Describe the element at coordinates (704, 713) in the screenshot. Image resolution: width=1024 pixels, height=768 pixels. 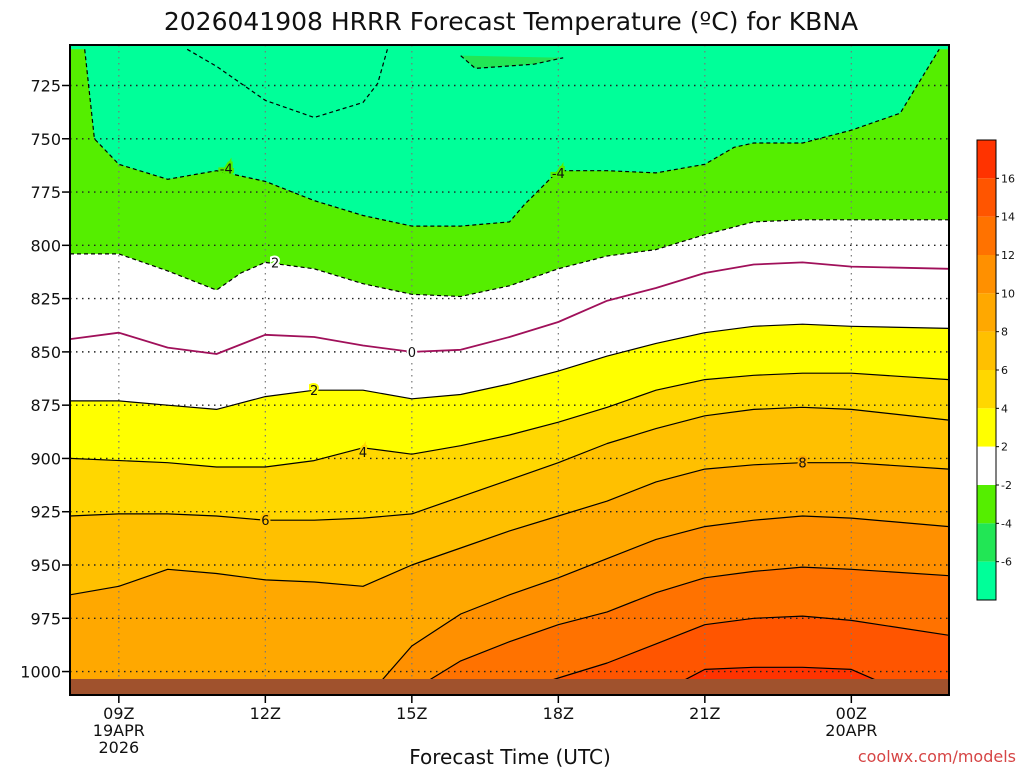
I see `x-tick-label-21Z: 21Z` at that location.